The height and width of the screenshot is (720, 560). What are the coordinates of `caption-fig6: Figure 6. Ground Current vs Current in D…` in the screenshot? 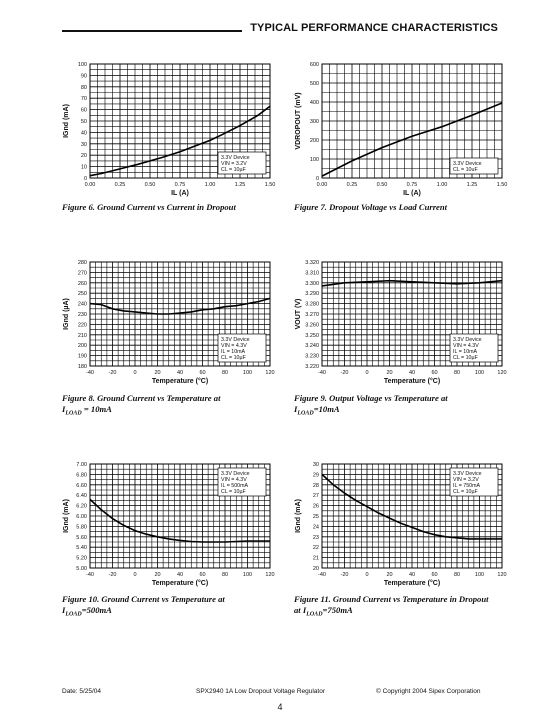 It's located at (149, 207).